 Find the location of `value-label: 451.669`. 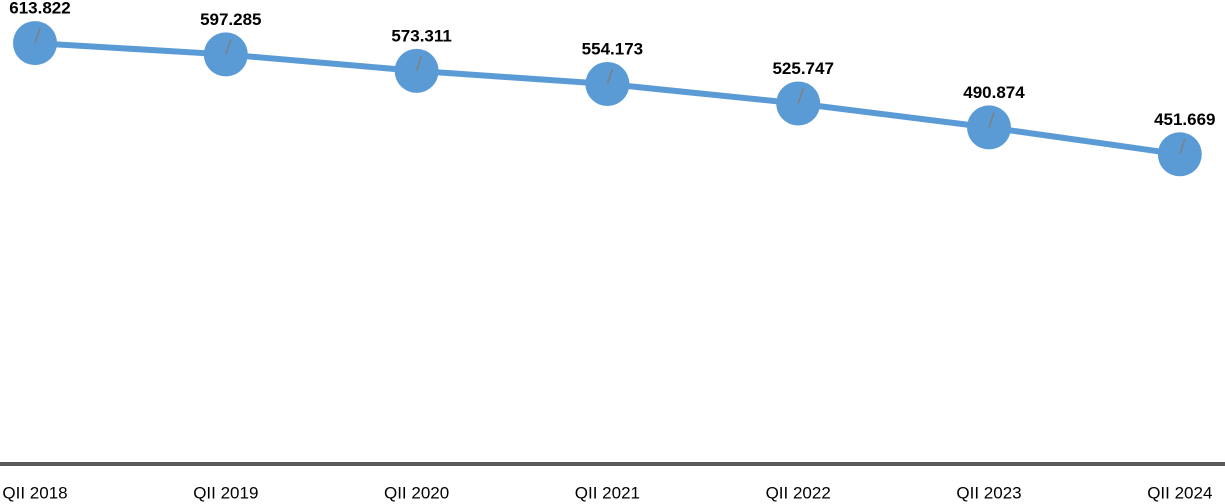

value-label: 451.669 is located at coordinates (1184, 119).